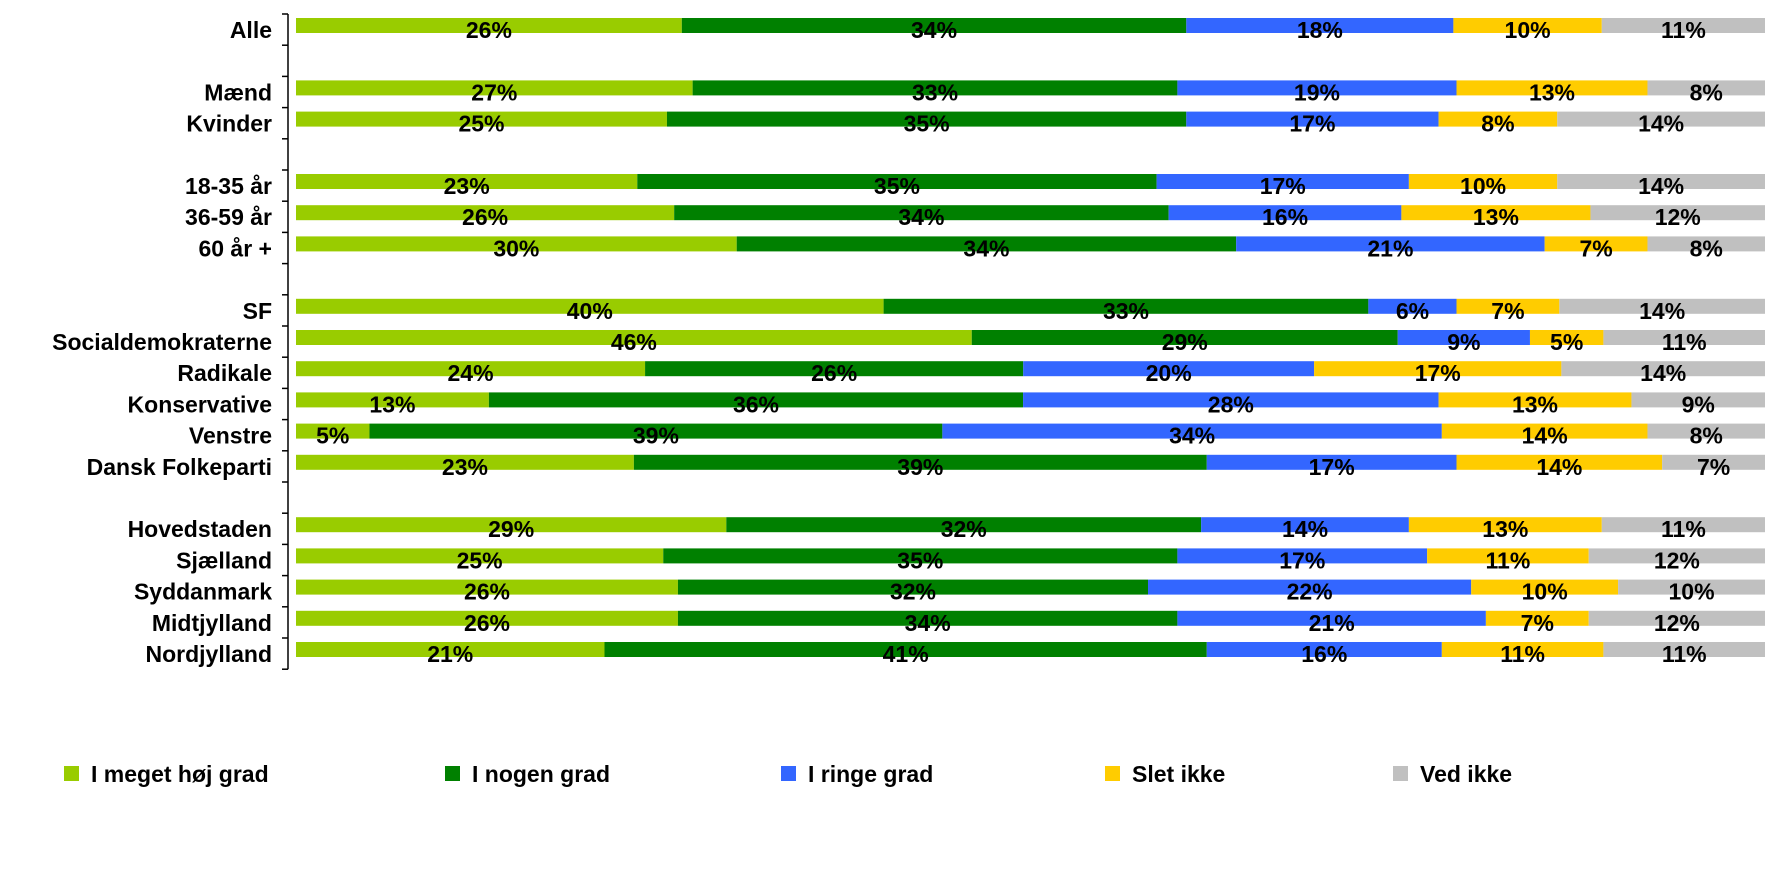  Describe the element at coordinates (229, 124) in the screenshot. I see `category-label: Kvinder` at that location.